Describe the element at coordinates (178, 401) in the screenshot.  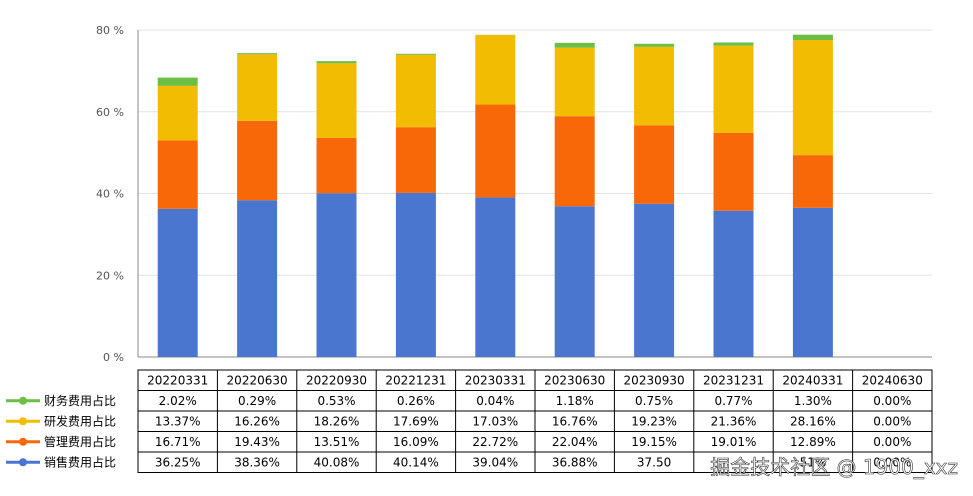
I see `table-value-cell: 2.02%` at that location.